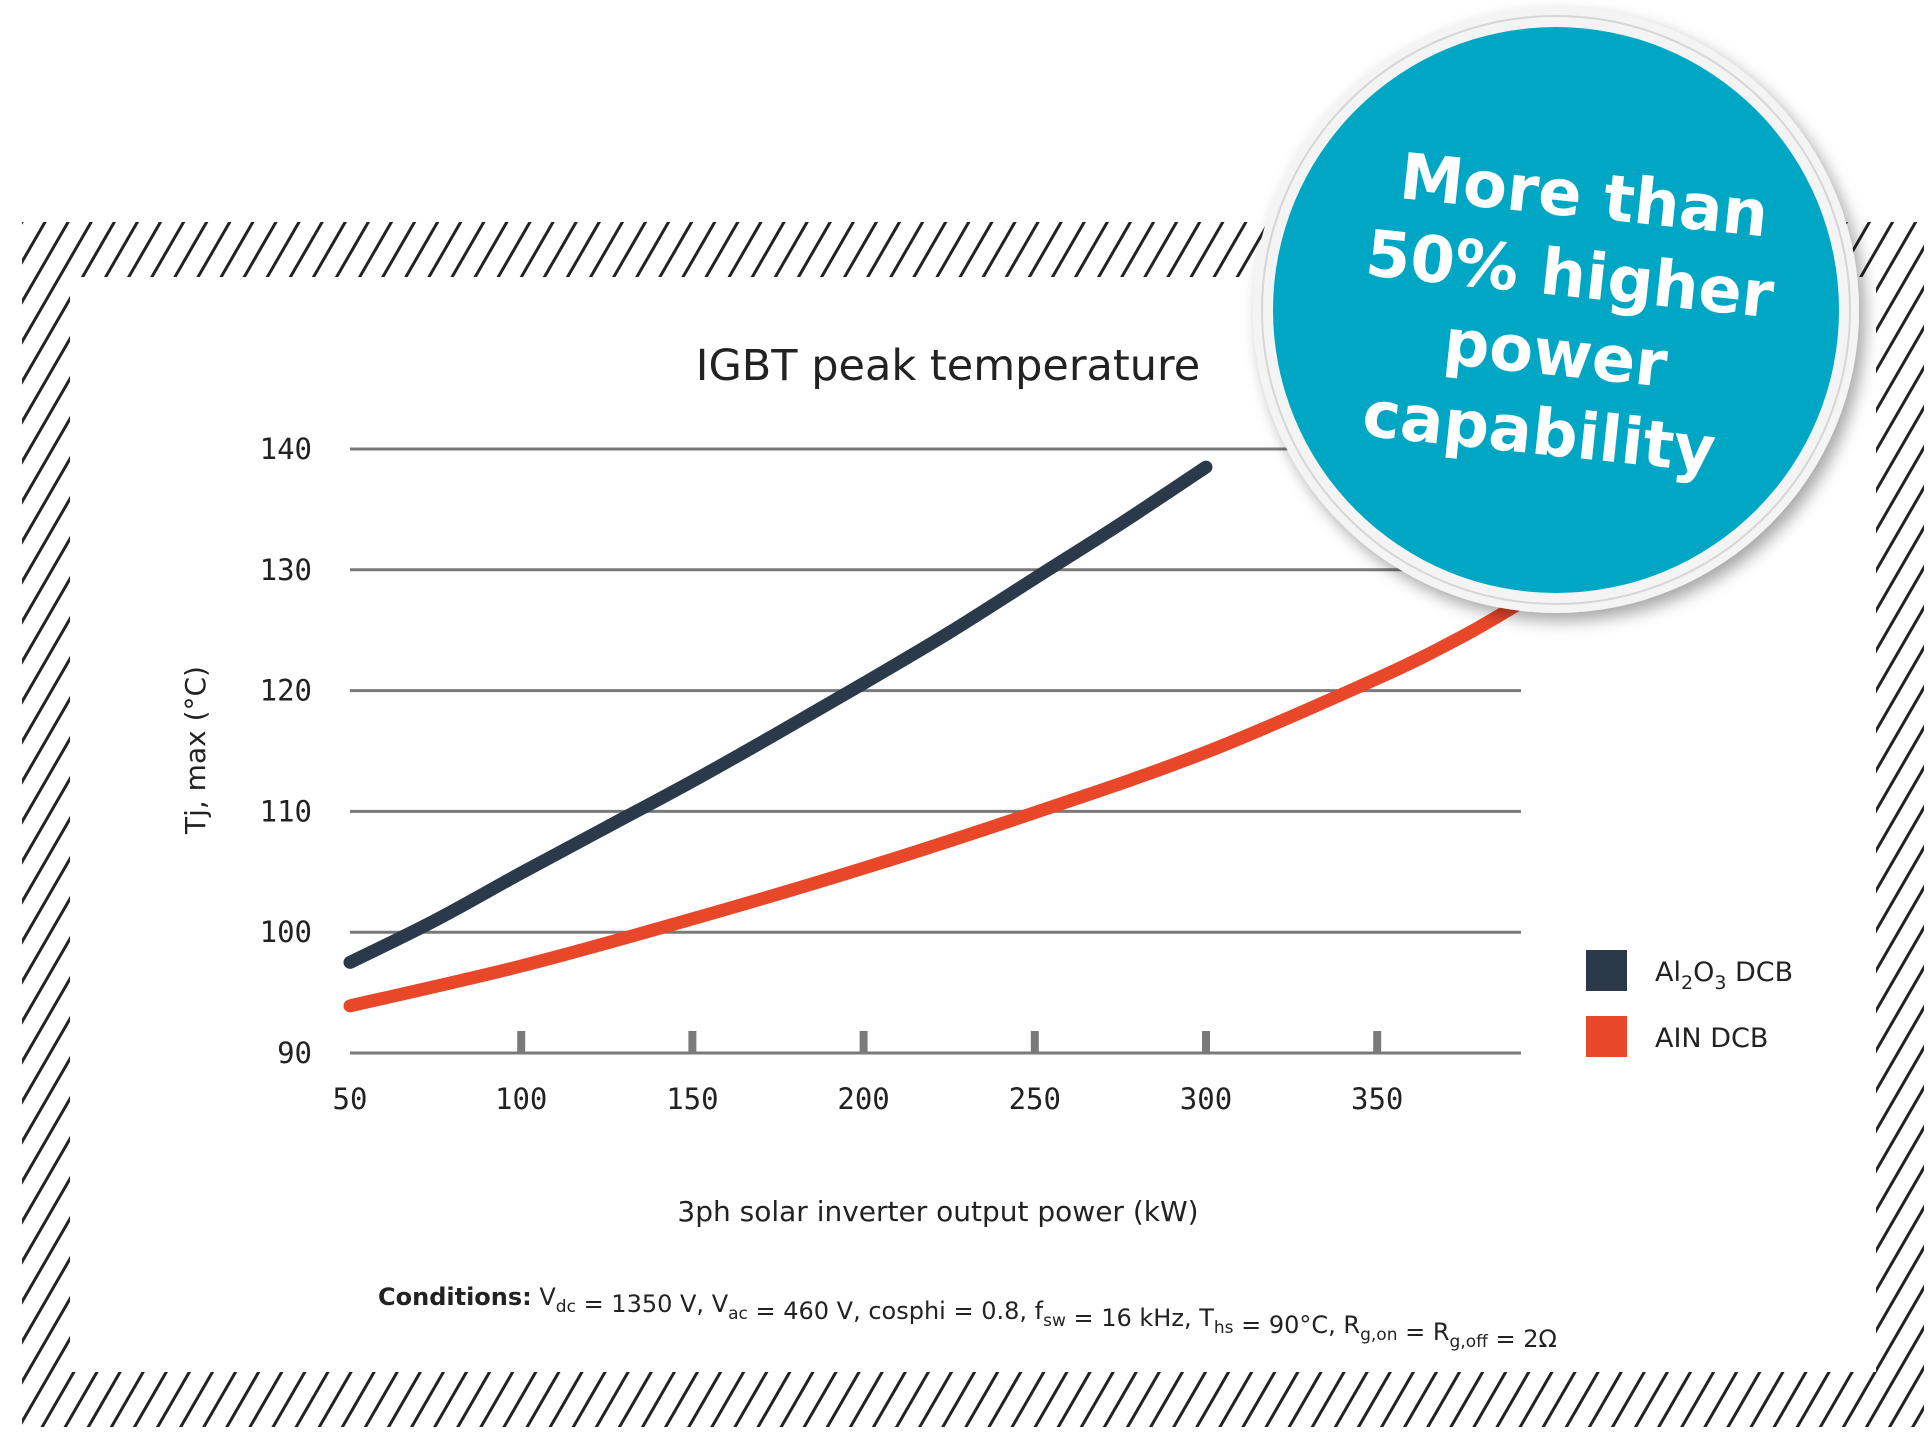 The height and width of the screenshot is (1451, 1932). I want to click on legend-swatch-al2o3, so click(1606, 970).